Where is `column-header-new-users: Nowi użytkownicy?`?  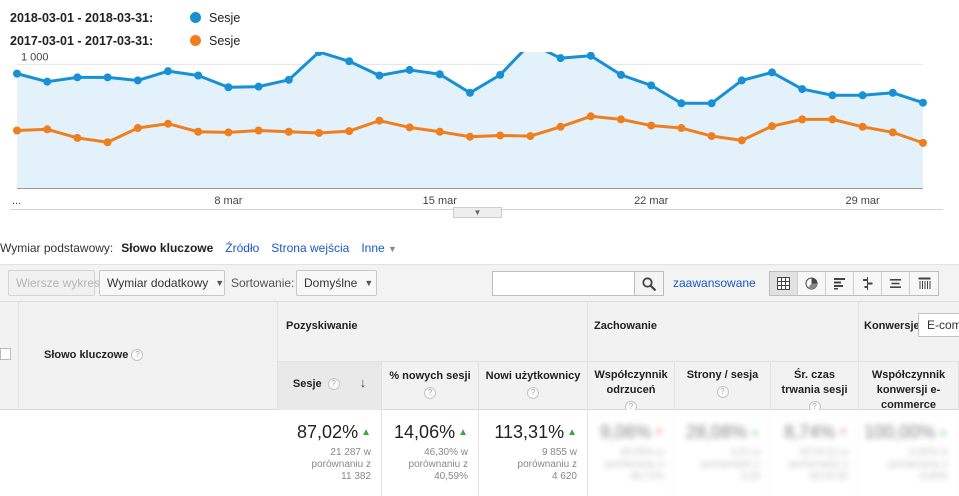
column-header-new-users: Nowi użytkownicy? is located at coordinates (533, 386).